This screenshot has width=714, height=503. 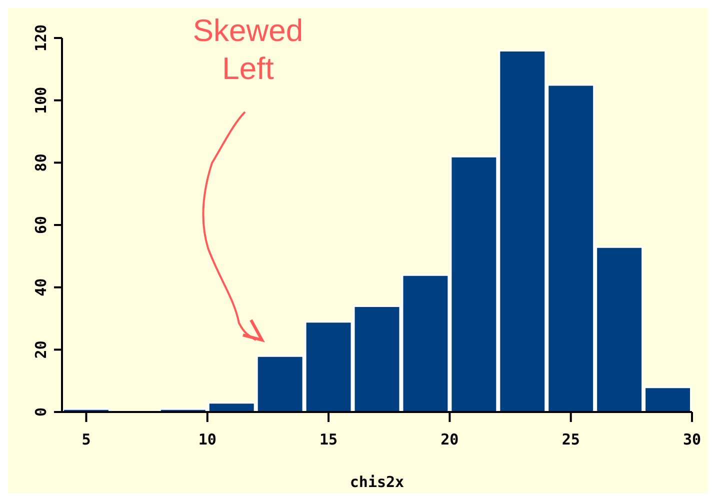 I want to click on x-axis-title: chis2x, so click(x=377, y=482).